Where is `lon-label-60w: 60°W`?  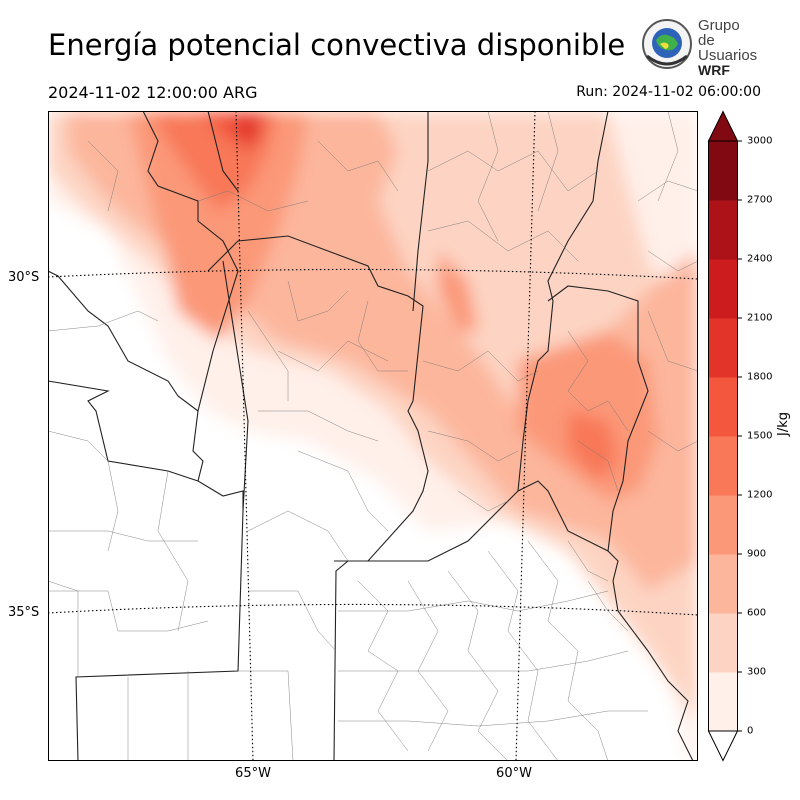
lon-label-60w: 60°W is located at coordinates (514, 773).